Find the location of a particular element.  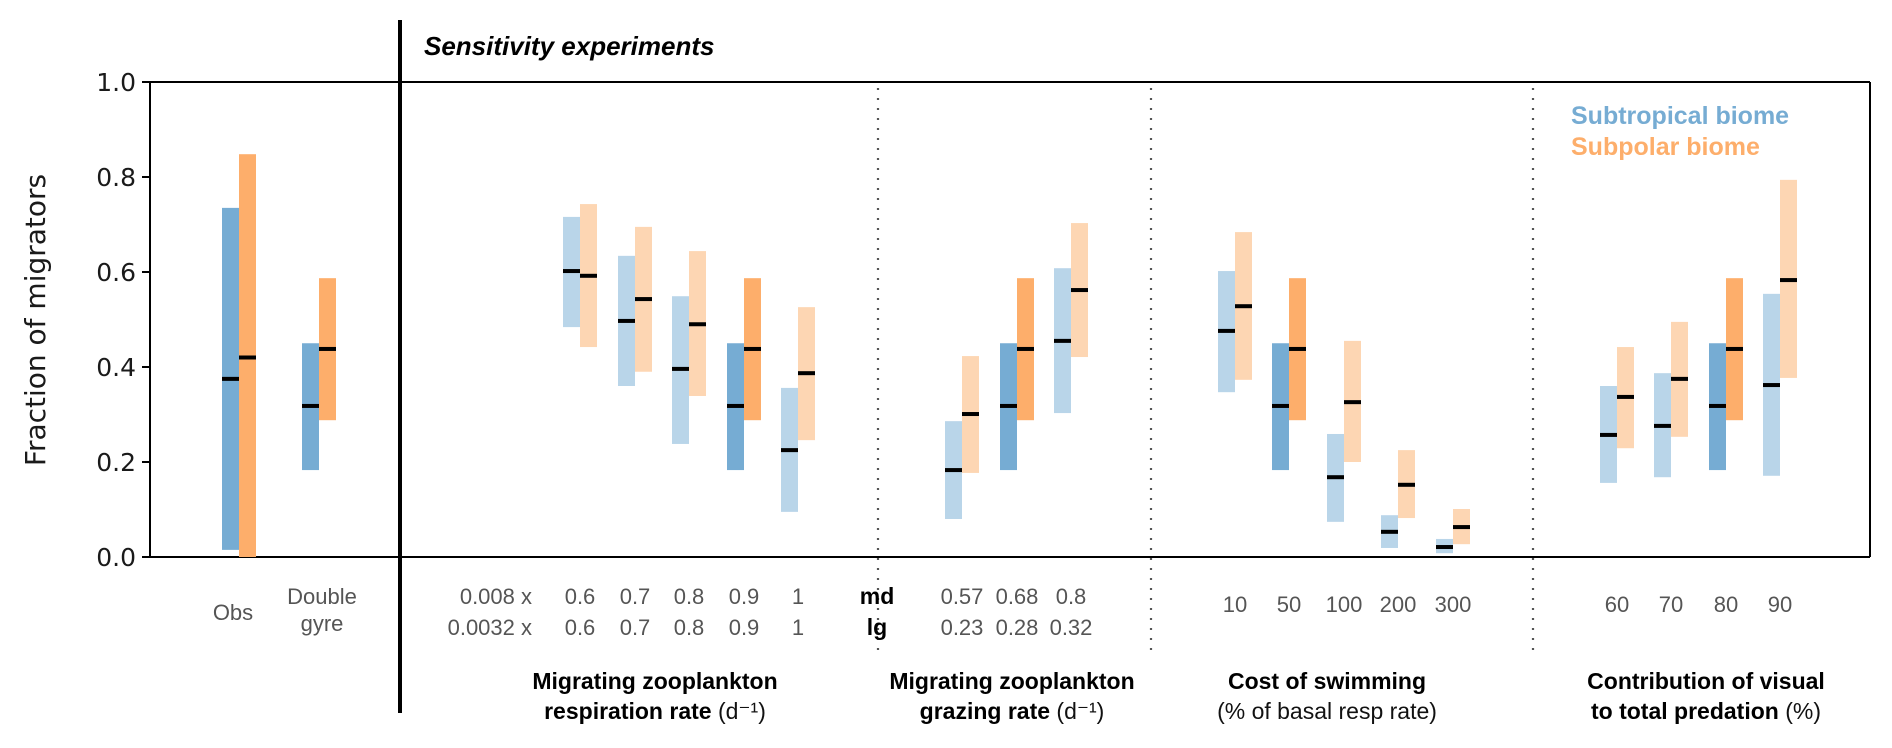

x-tick-label: 60 is located at coordinates (1617, 604).